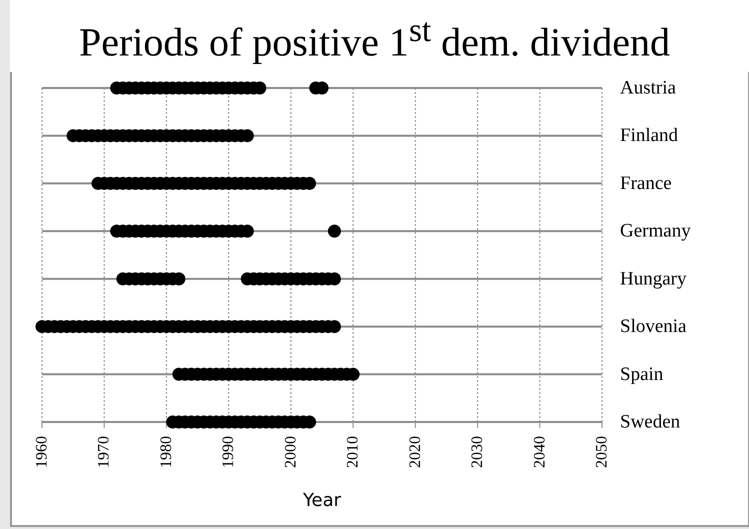 This screenshot has width=749, height=529. I want to click on x-tick-label: 1960, so click(42, 452).